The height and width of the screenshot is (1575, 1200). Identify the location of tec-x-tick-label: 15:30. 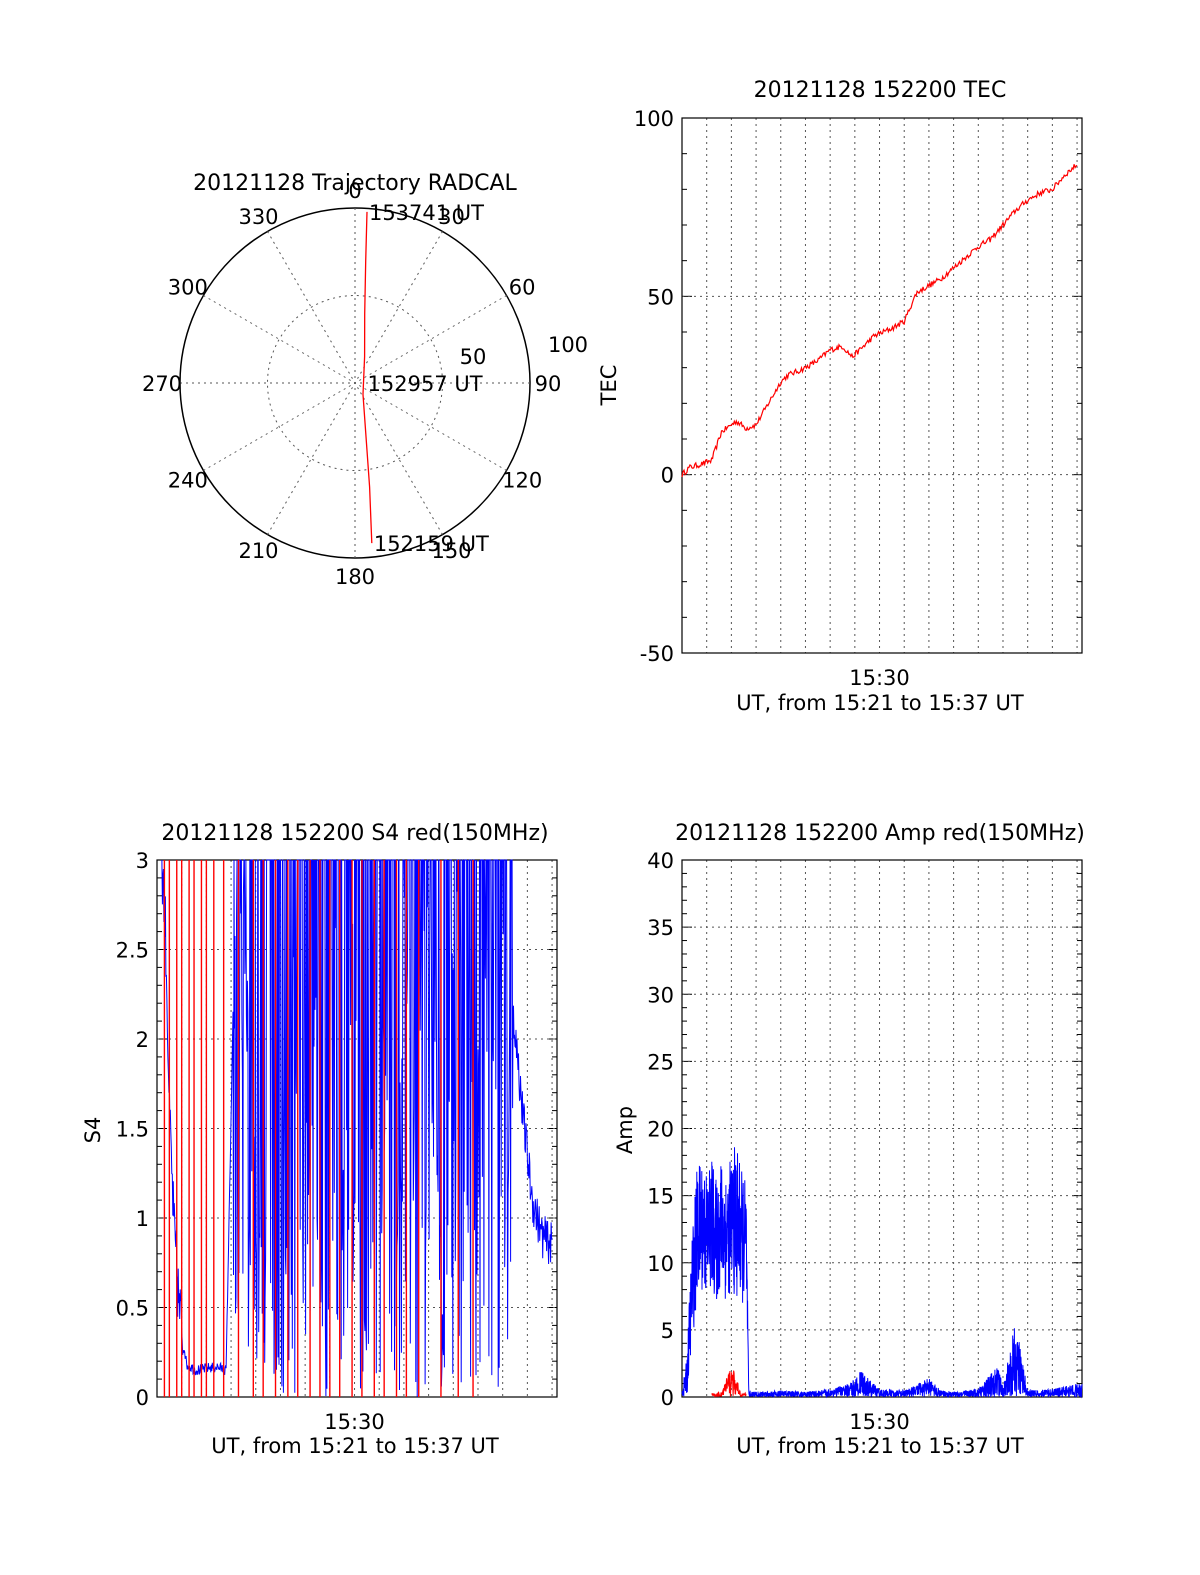
(879, 678).